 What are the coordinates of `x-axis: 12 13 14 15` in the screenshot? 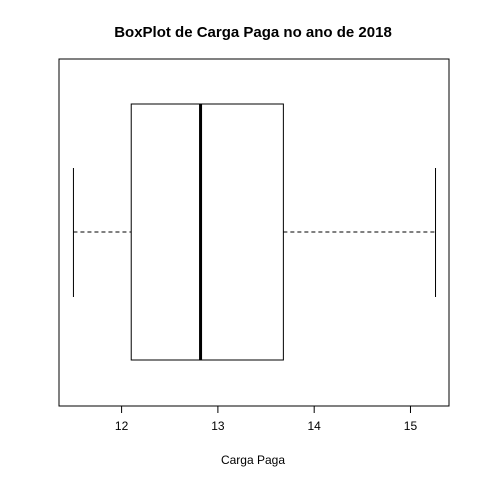 It's located at (266, 419).